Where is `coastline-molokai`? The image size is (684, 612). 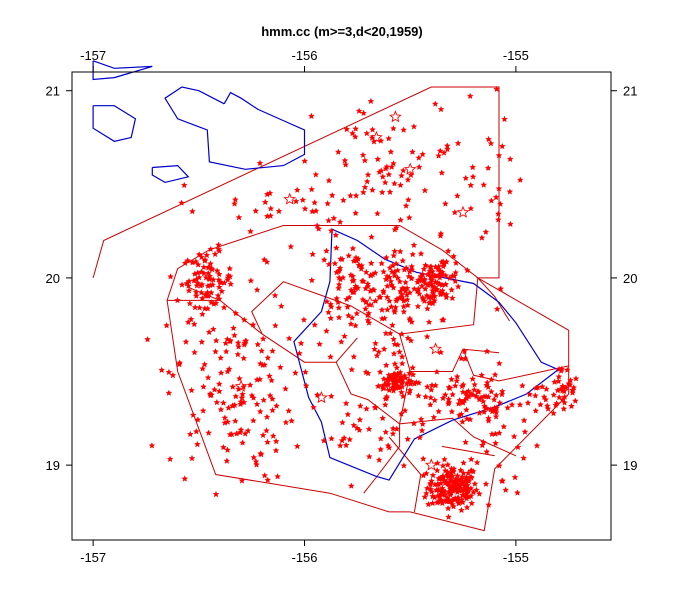
coastline-molokai is located at coordinates (122, 70).